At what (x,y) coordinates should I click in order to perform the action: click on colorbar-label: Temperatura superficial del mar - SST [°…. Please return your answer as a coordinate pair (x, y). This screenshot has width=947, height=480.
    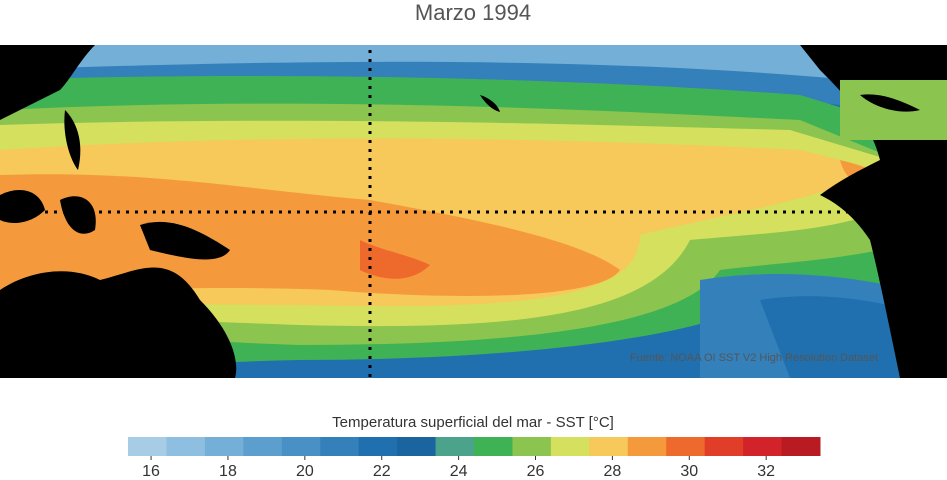
    Looking at the image, I should click on (473, 422).